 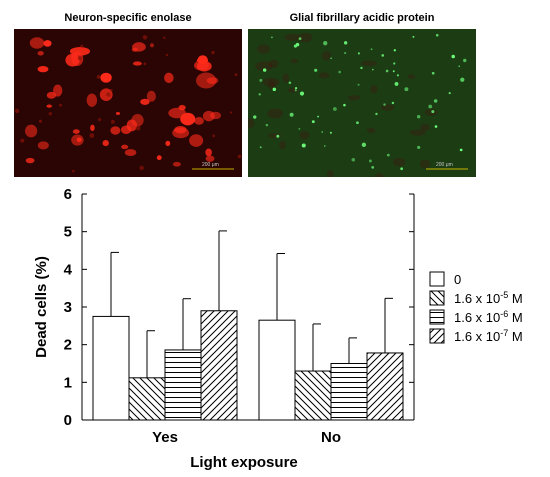 I want to click on x-category-label: No, so click(x=331, y=437).